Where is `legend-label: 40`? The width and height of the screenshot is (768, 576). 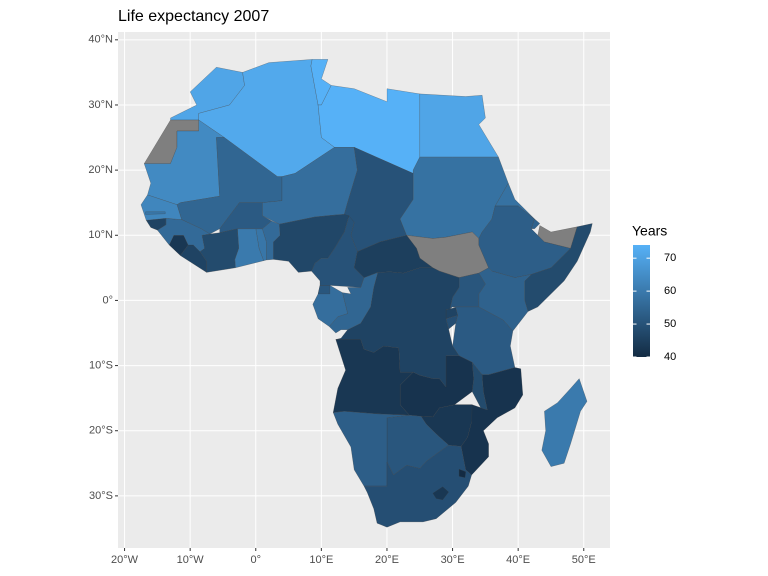
legend-label: 40 is located at coordinates (670, 357).